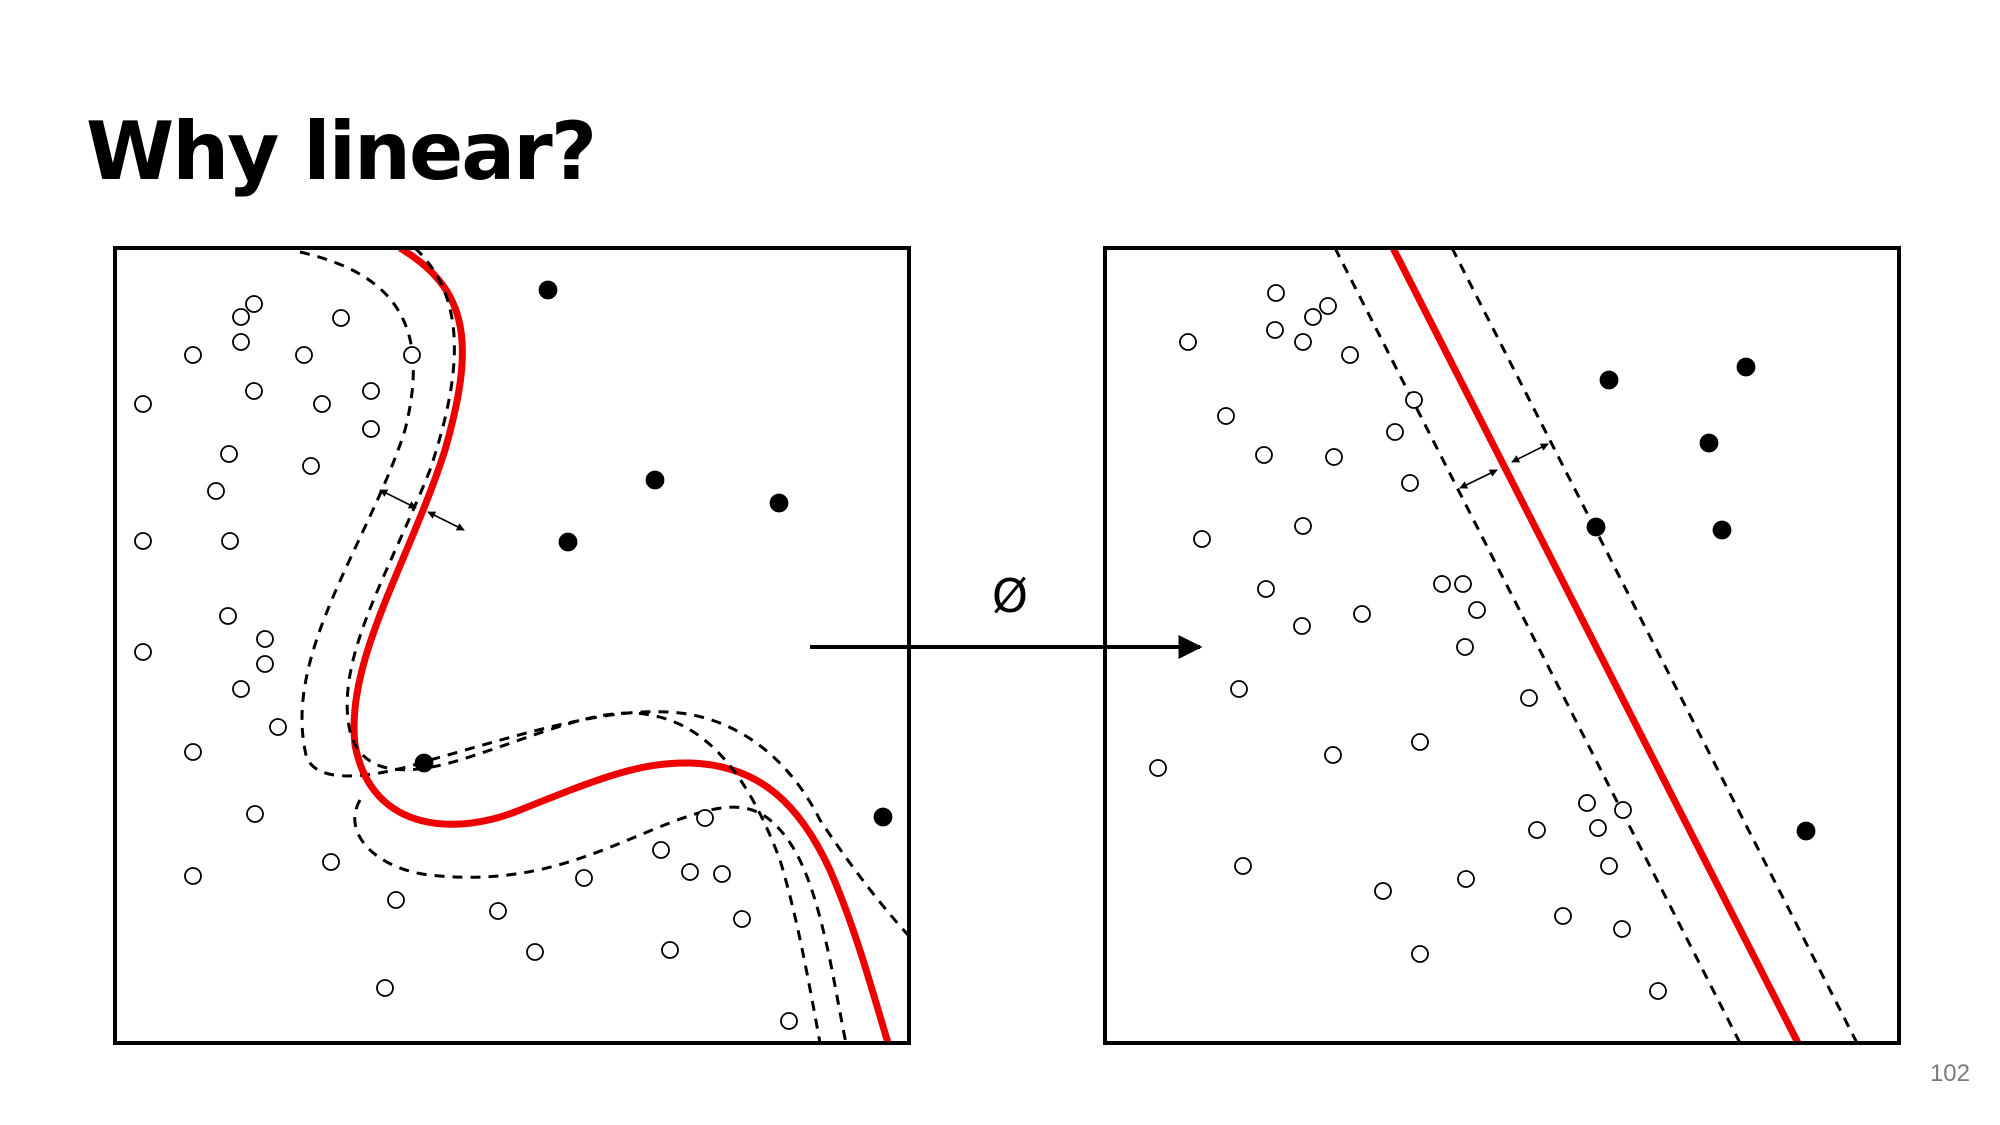 This screenshot has height=1125, width=2000. Describe the element at coordinates (398, 499) in the screenshot. I see `left-margin-width-arrow-a` at that location.